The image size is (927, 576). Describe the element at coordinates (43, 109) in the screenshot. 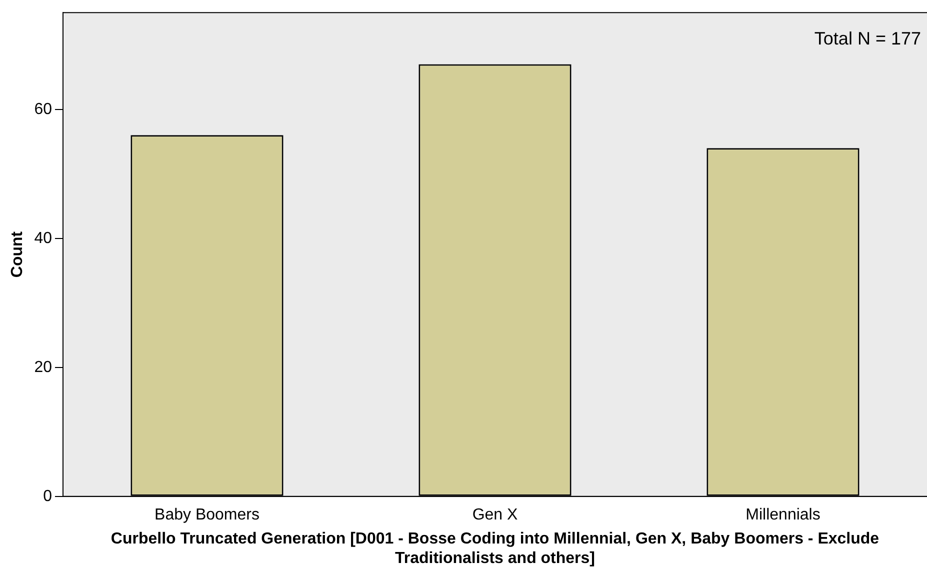

I see `y-tick-label: 60` at that location.